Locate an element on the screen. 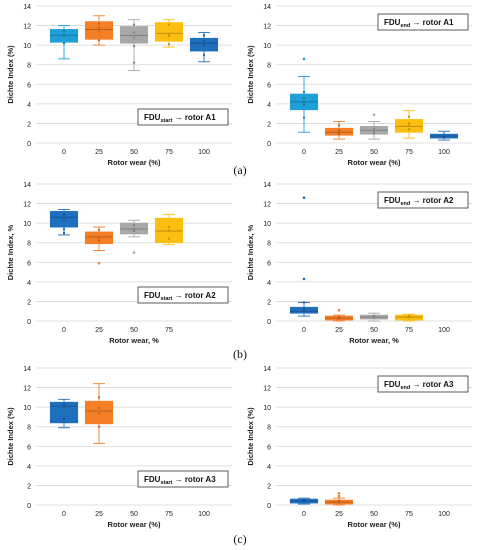 This screenshot has height=550, width=480. box-4: × is located at coordinates (444, 135).